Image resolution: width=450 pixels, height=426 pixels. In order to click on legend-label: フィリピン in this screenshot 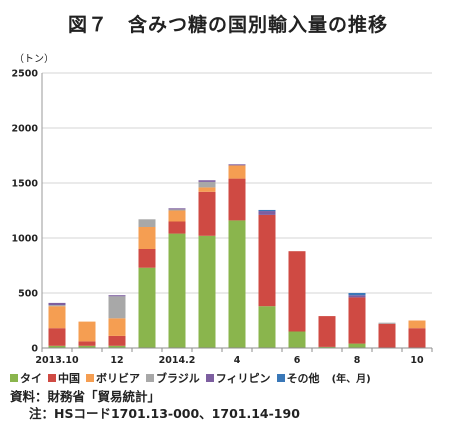, I will do `click(243, 378)`.